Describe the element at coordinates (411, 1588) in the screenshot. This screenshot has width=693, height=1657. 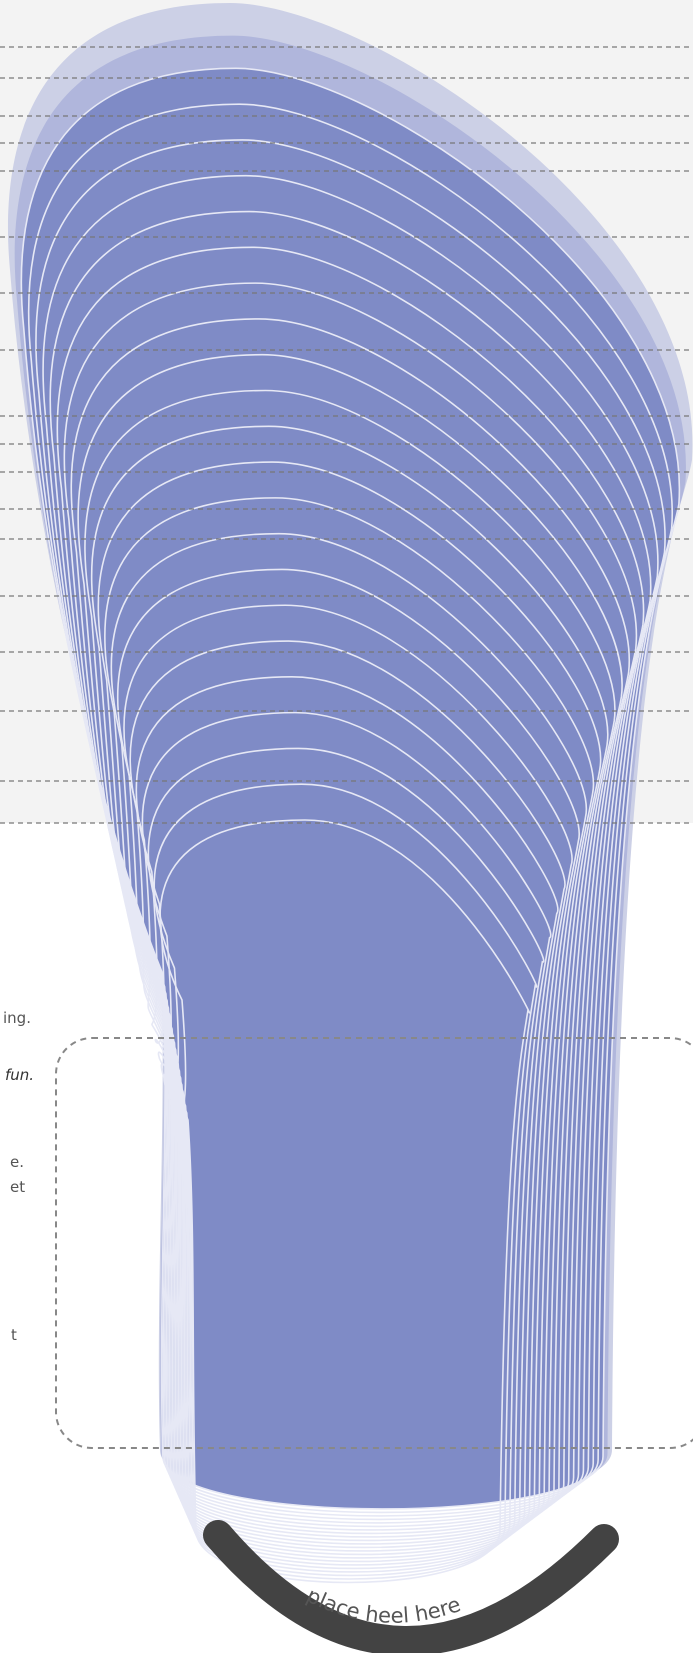
I see `heel-cup-icon` at that location.